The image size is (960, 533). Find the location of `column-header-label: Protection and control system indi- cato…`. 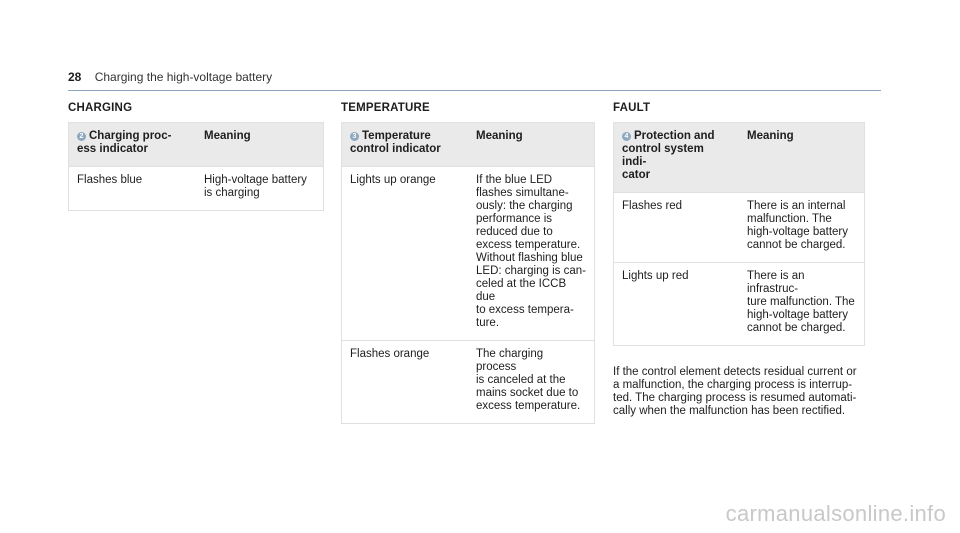

column-header-label: Protection and control system indi- cato… is located at coordinates (668, 155).